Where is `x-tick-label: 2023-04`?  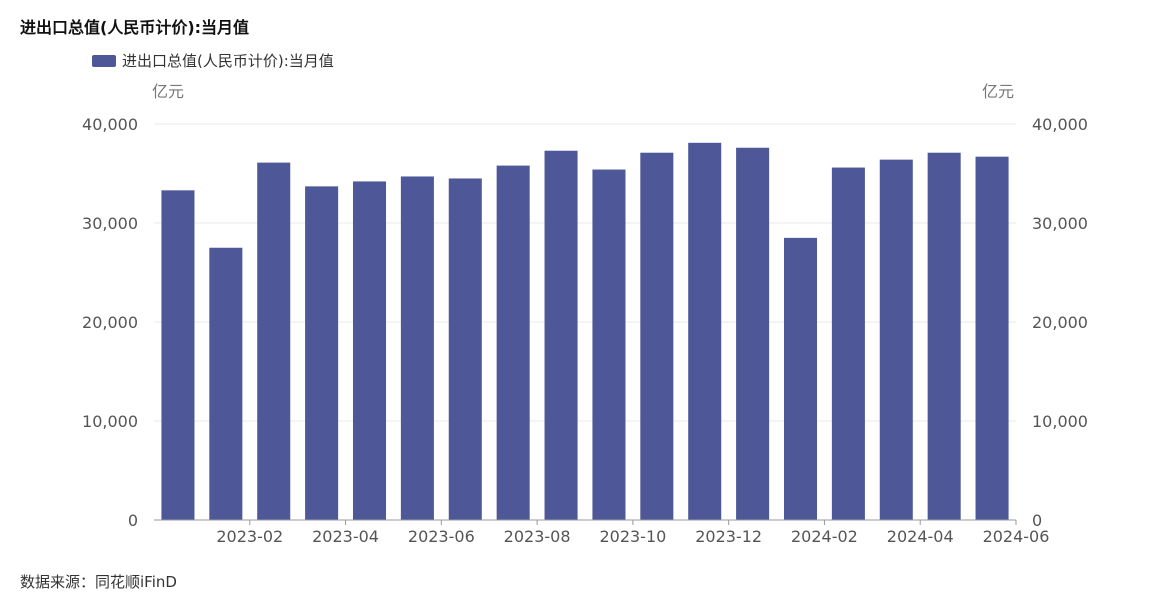
x-tick-label: 2023-04 is located at coordinates (345, 536).